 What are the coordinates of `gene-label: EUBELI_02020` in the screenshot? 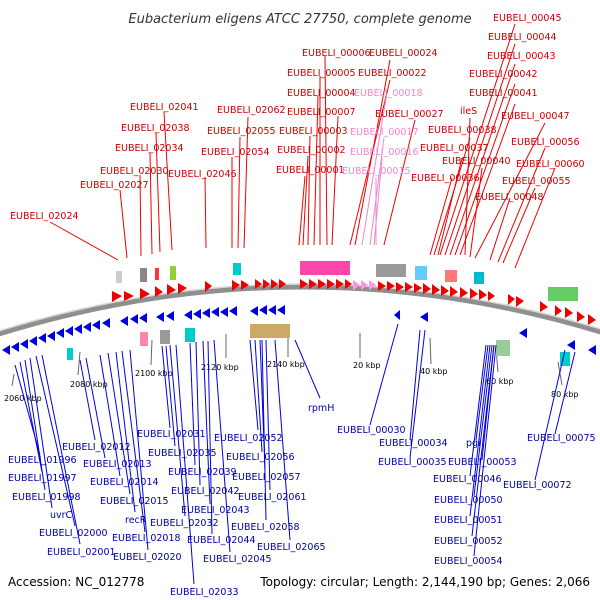 It's located at (147, 557).